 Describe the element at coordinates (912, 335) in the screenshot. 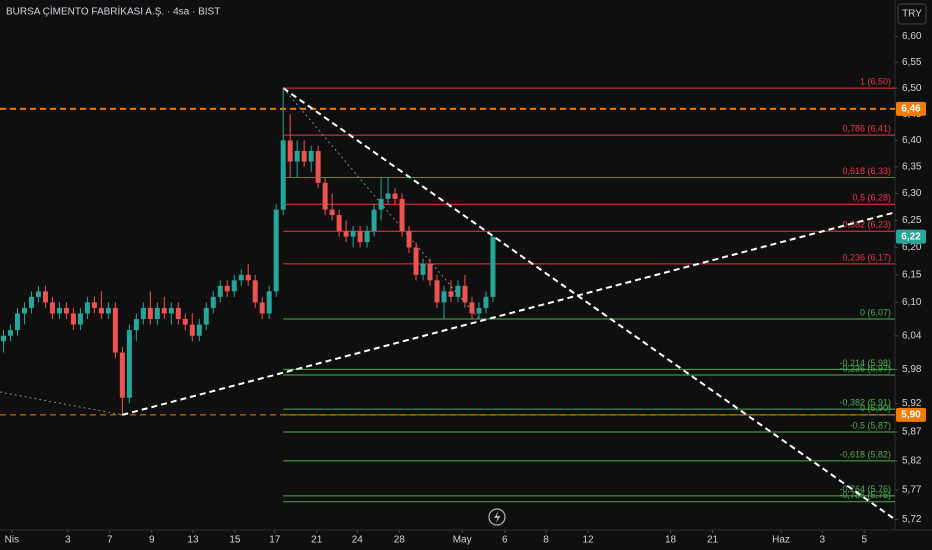

I see `y-tick-label: 6,04` at that location.